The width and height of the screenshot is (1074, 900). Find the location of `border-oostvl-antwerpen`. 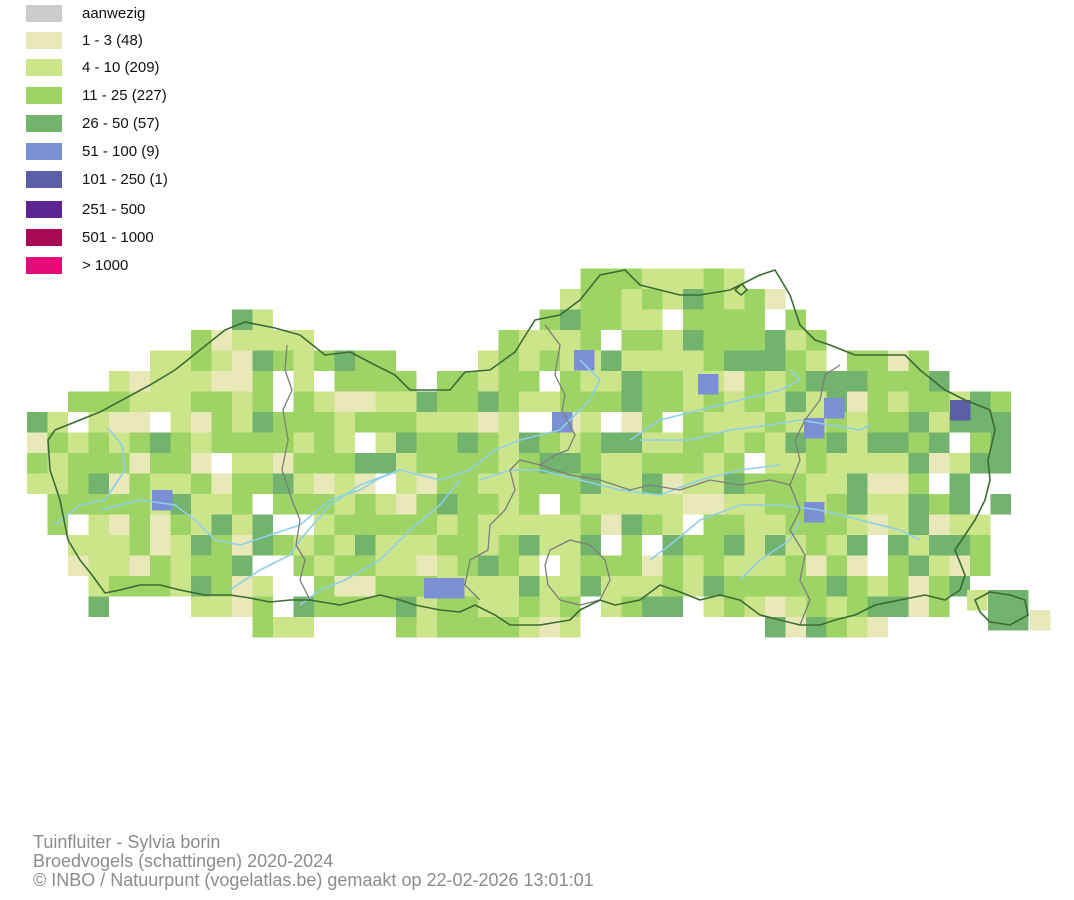

border-oostvl-antwerpen is located at coordinates (557, 395).